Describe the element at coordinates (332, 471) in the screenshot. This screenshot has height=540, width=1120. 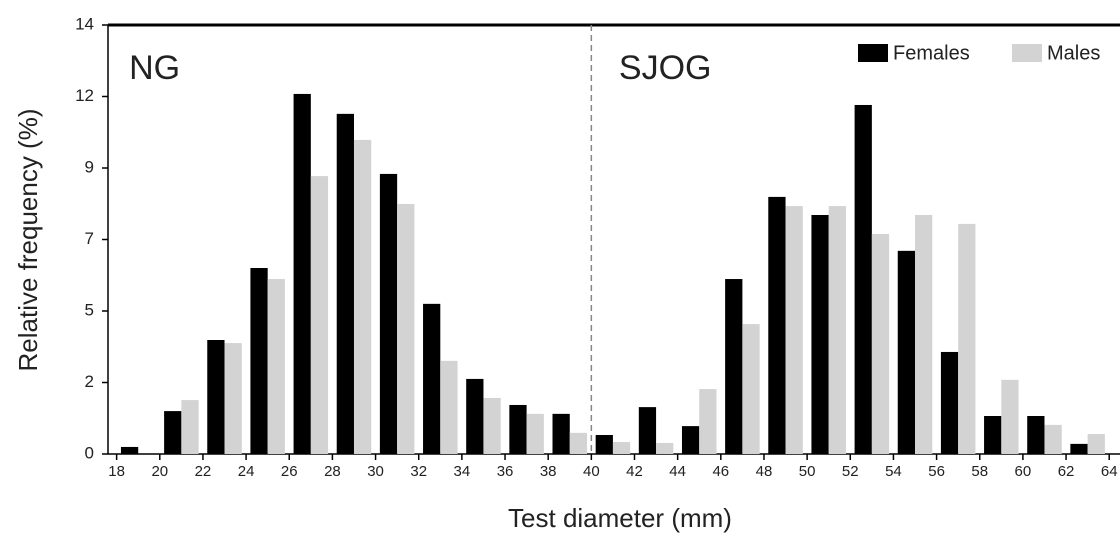
I see `x-tick-label: 28` at that location.